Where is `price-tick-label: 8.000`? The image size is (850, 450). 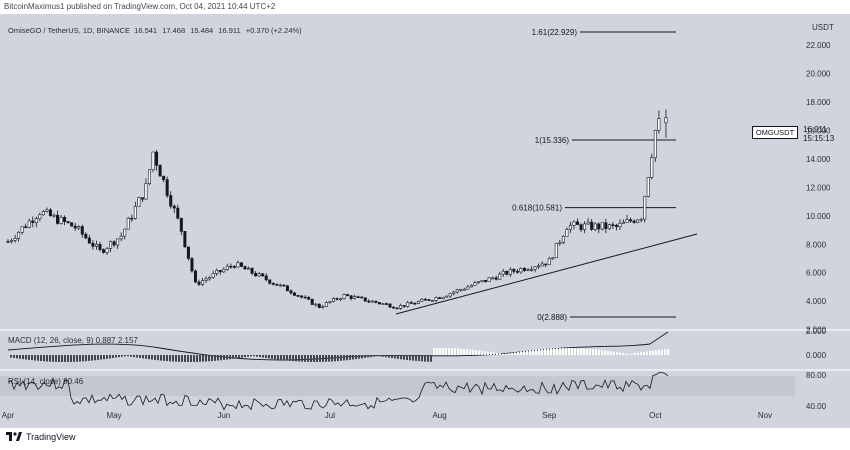 price-tick-label: 8.000 is located at coordinates (816, 244).